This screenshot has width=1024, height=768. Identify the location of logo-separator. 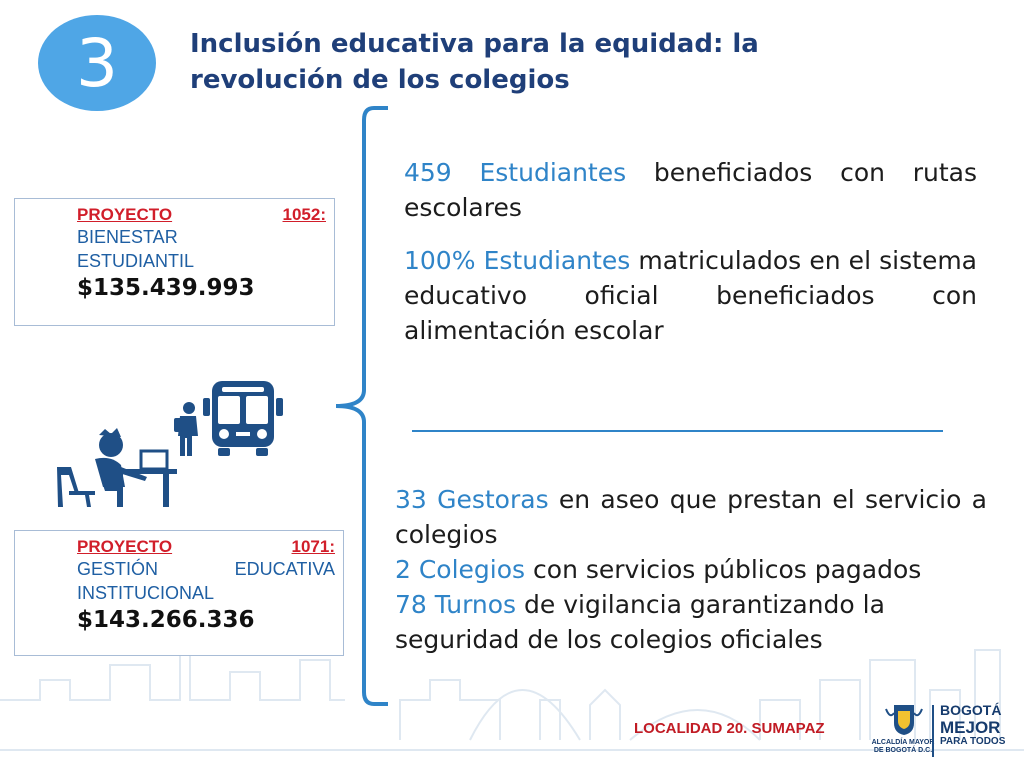
(933, 731).